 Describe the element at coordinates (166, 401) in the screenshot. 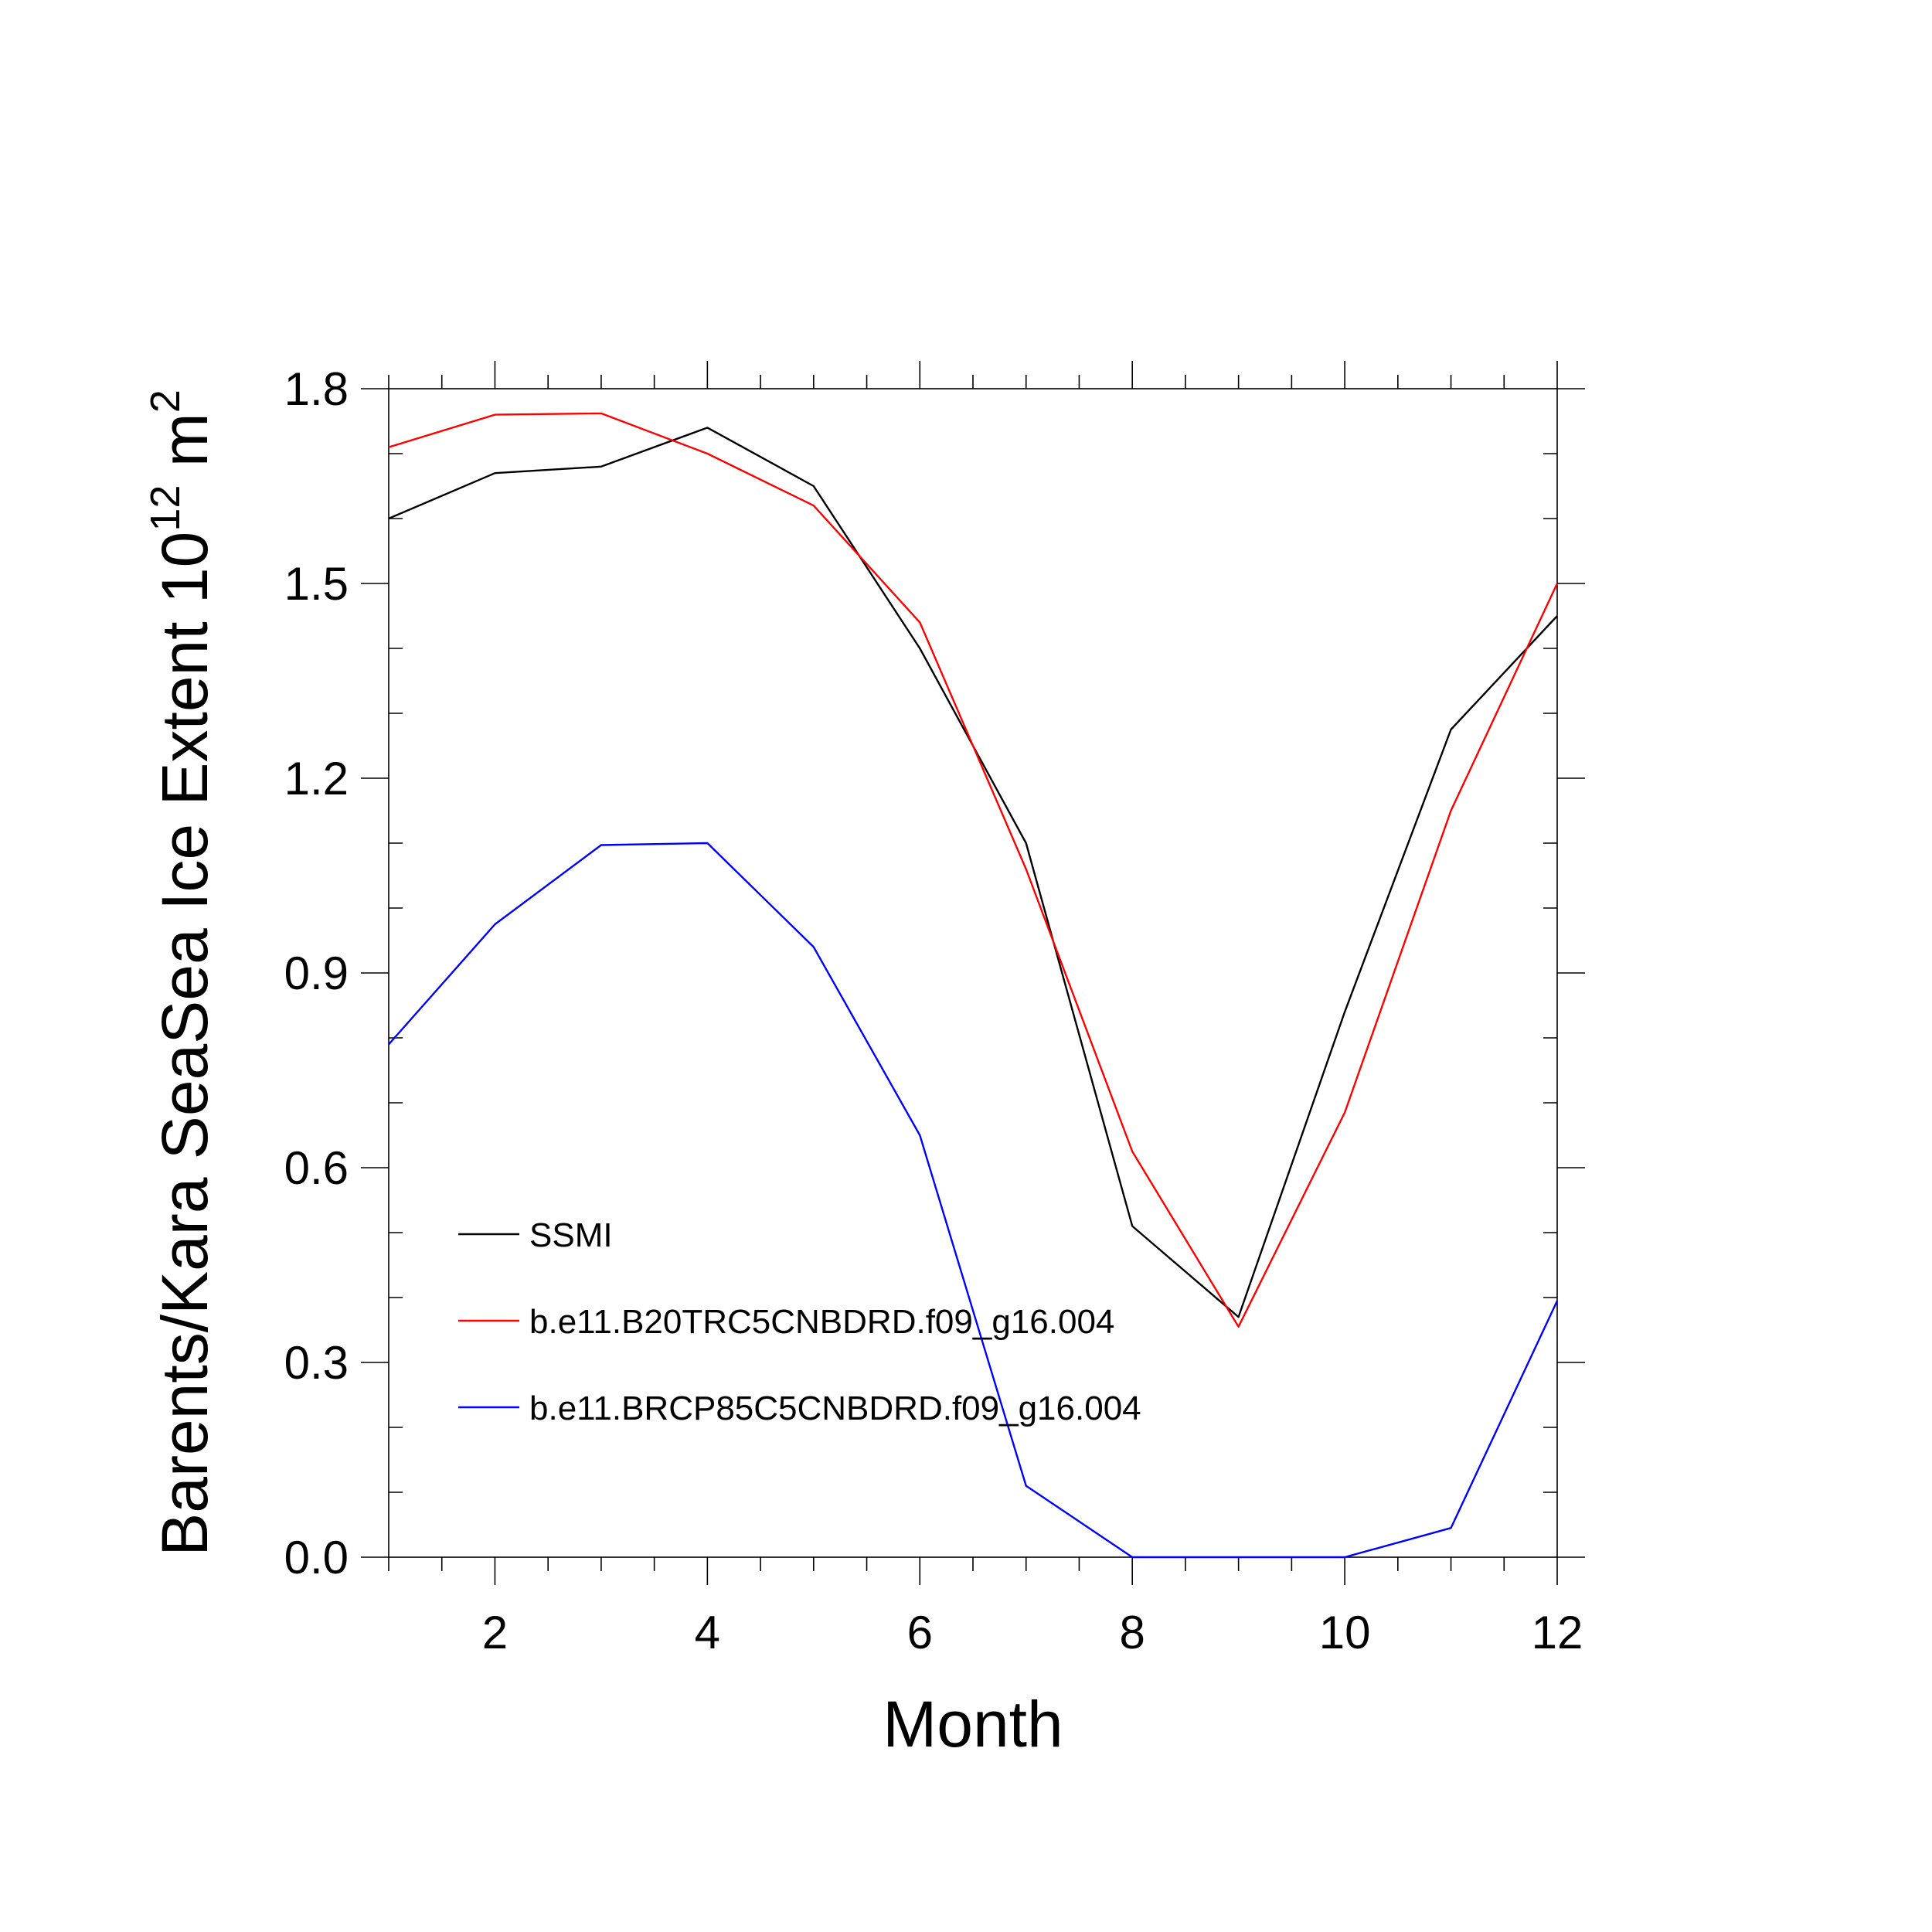

I see `y-axis-title-unit-exponent: 2` at that location.